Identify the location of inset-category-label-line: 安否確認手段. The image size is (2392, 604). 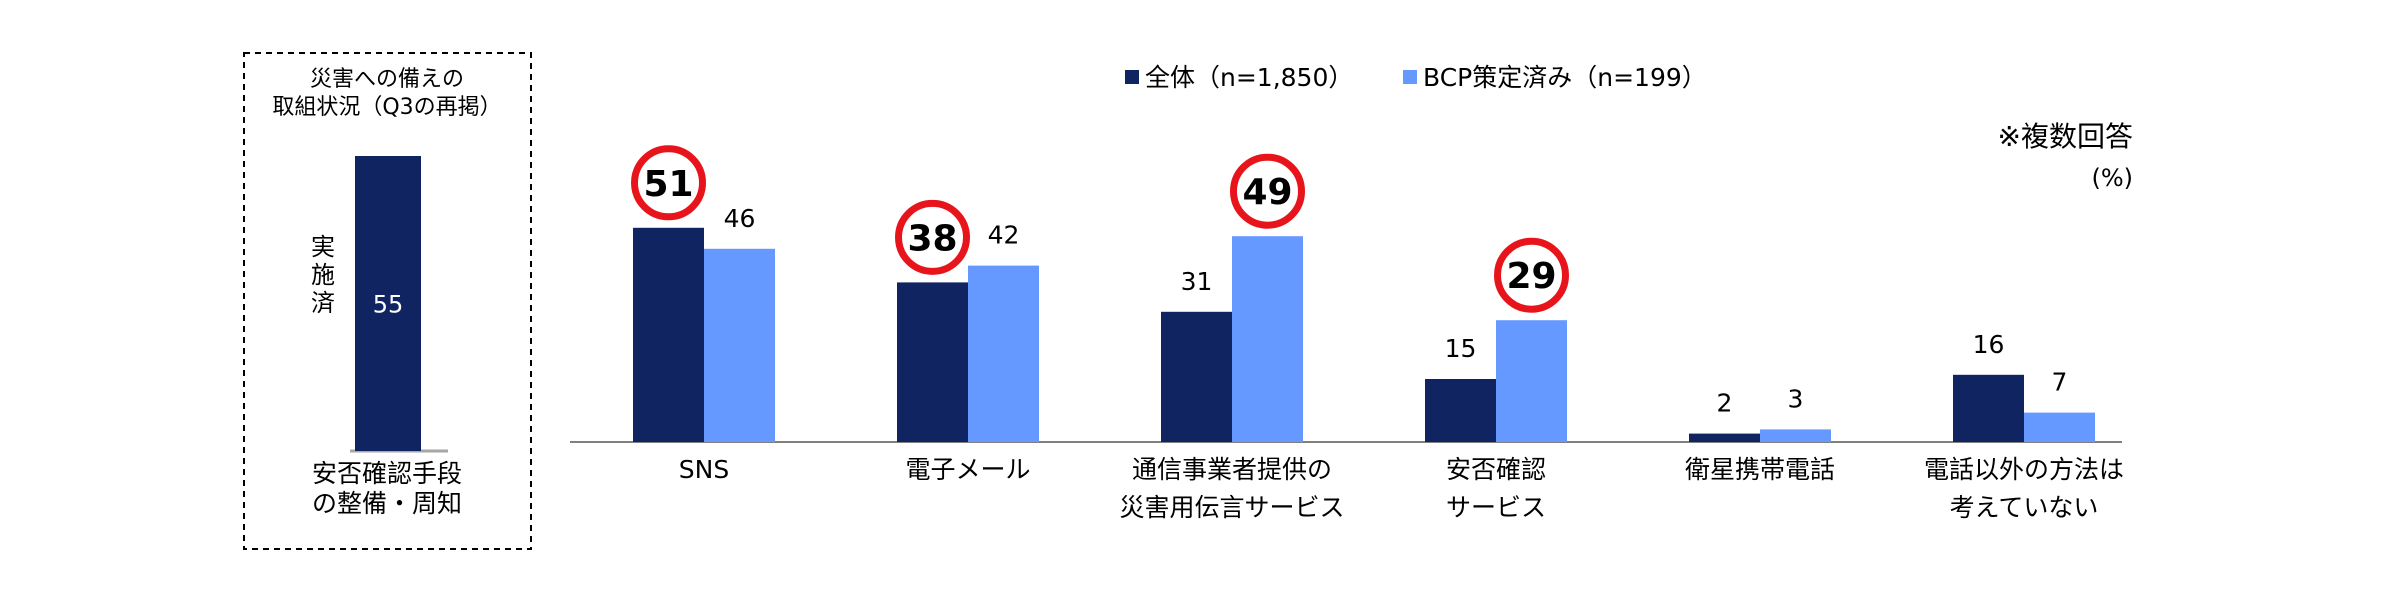
(387, 473).